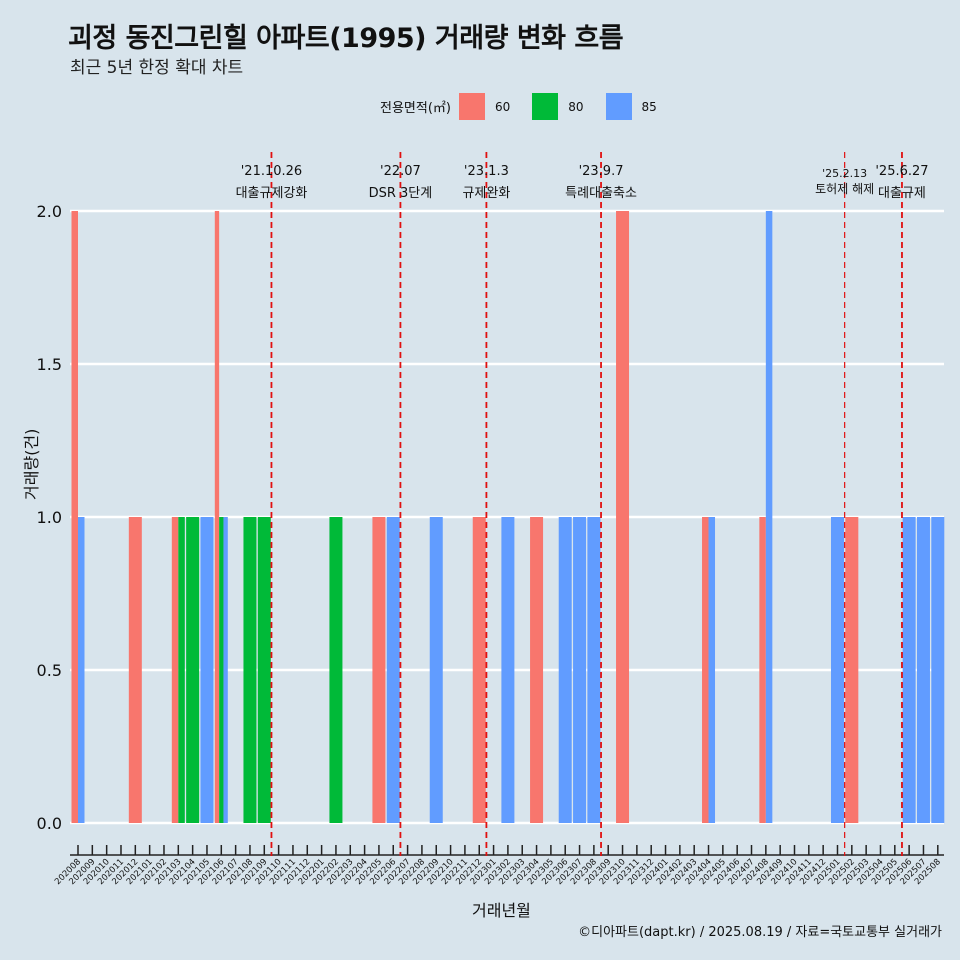 Image resolution: width=960 pixels, height=960 pixels. Describe the element at coordinates (601, 193) in the screenshot. I see `event-label: 특례대출축소` at that location.